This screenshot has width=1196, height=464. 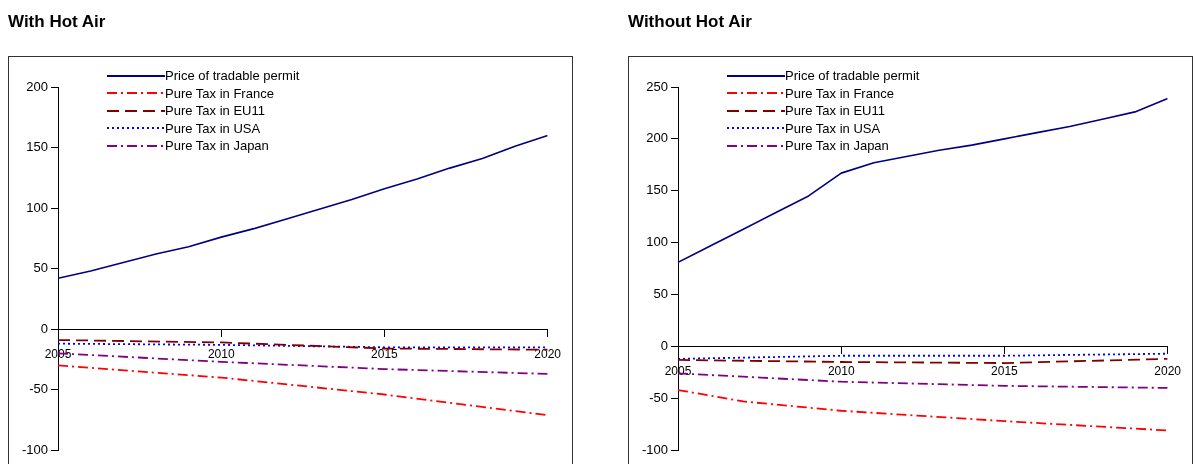 What do you see at coordinates (690, 22) in the screenshot?
I see `chart-title: Without Hot Air` at bounding box center [690, 22].